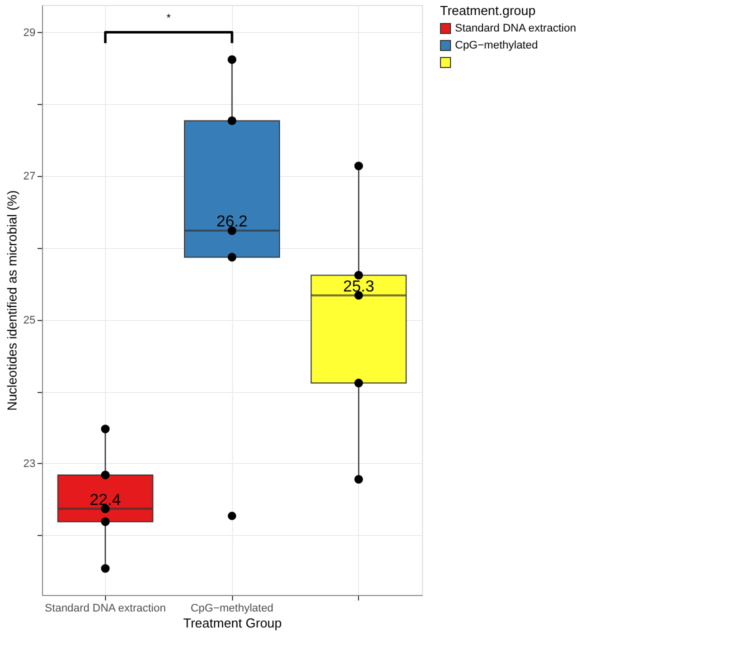 The width and height of the screenshot is (735, 659). I want to click on y-tick-label: 29, so click(29, 32).